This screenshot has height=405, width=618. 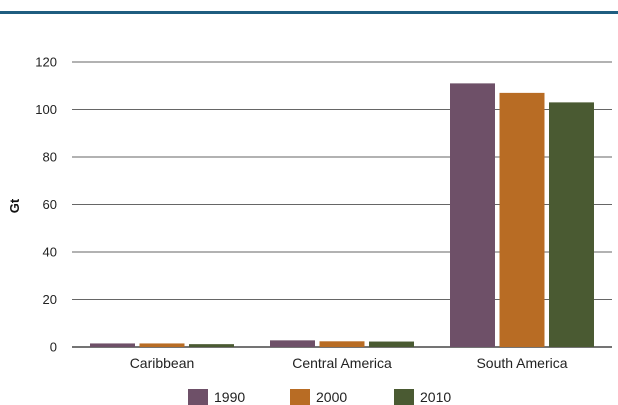 I want to click on y-tick-label: 60, so click(x=50, y=204).